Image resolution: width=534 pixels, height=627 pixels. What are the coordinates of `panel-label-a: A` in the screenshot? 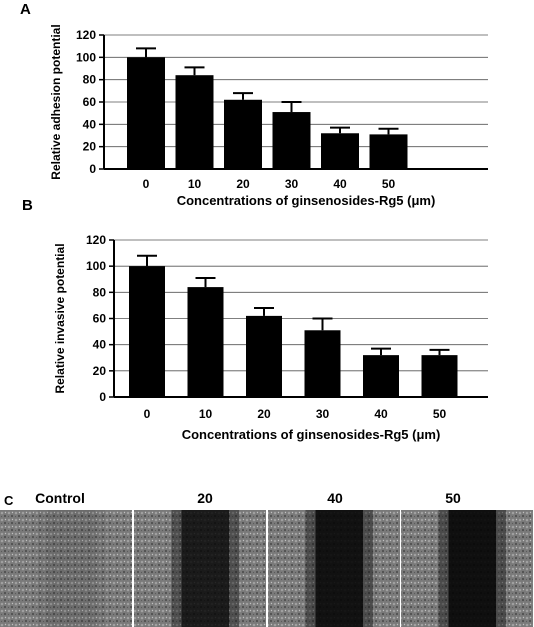 It's located at (25, 9).